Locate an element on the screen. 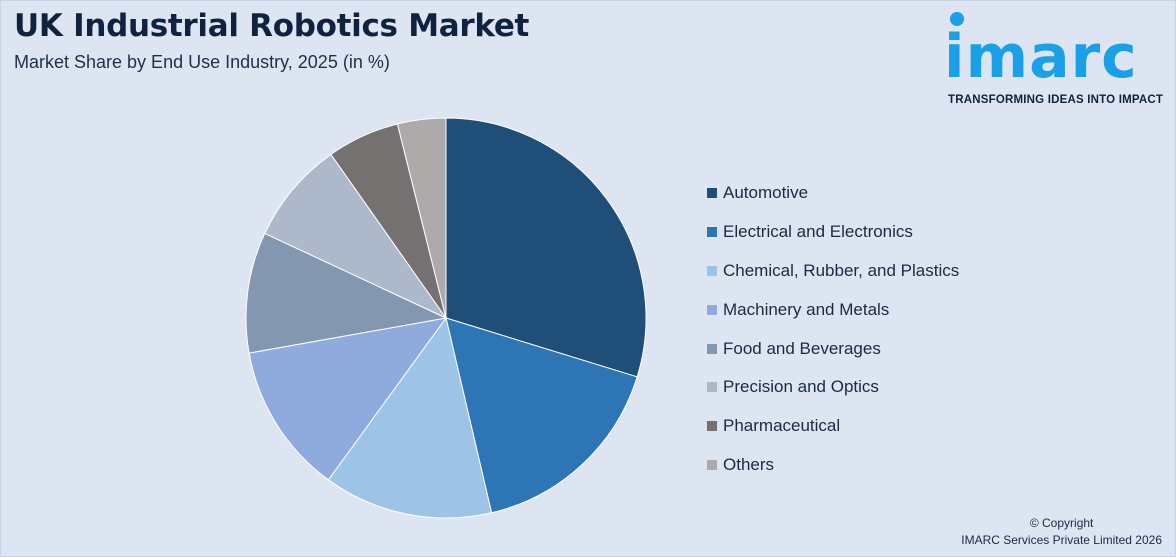 The width and height of the screenshot is (1176, 557). legend-item: Chemical, Rubber, and Plastics is located at coordinates (833, 271).